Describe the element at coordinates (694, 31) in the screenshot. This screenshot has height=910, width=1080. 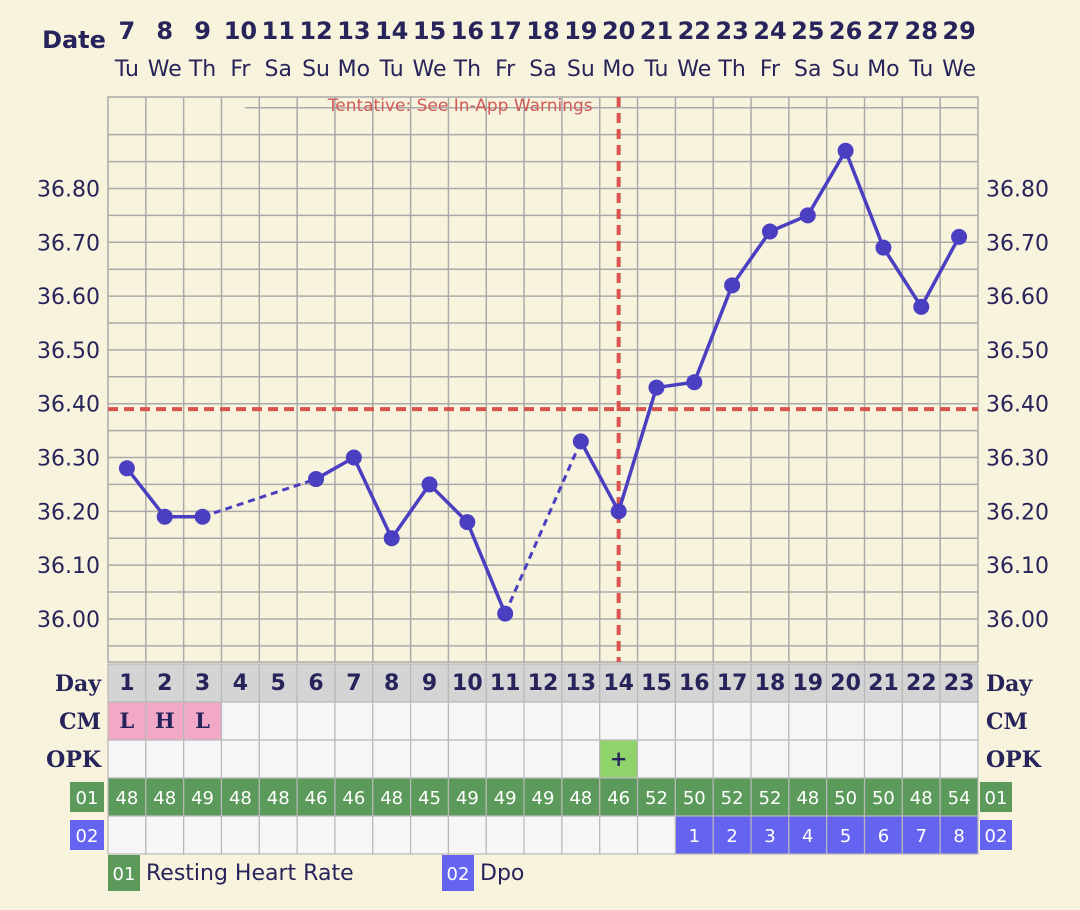
I see `date-number: 22` at that location.